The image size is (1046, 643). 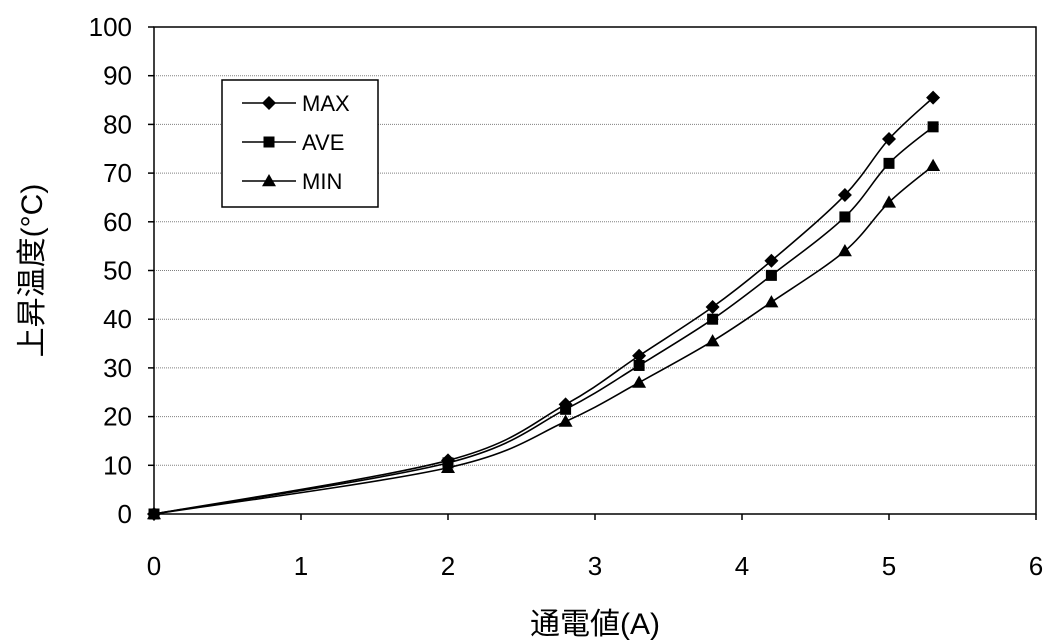 What do you see at coordinates (117, 173) in the screenshot?
I see `y-tick-label-7: 70` at bounding box center [117, 173].